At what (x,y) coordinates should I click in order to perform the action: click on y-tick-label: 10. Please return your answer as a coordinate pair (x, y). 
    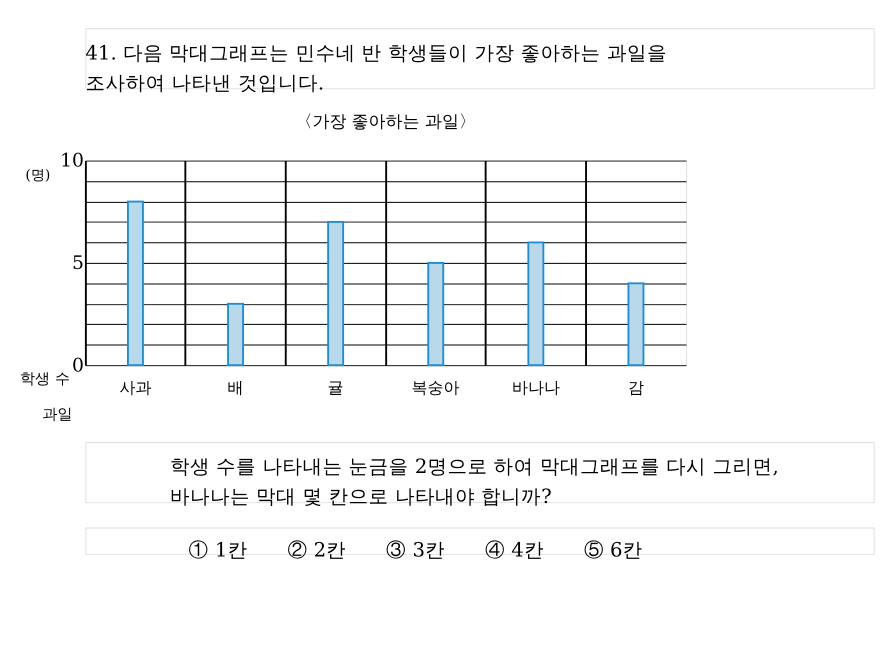
    Looking at the image, I should click on (72, 161).